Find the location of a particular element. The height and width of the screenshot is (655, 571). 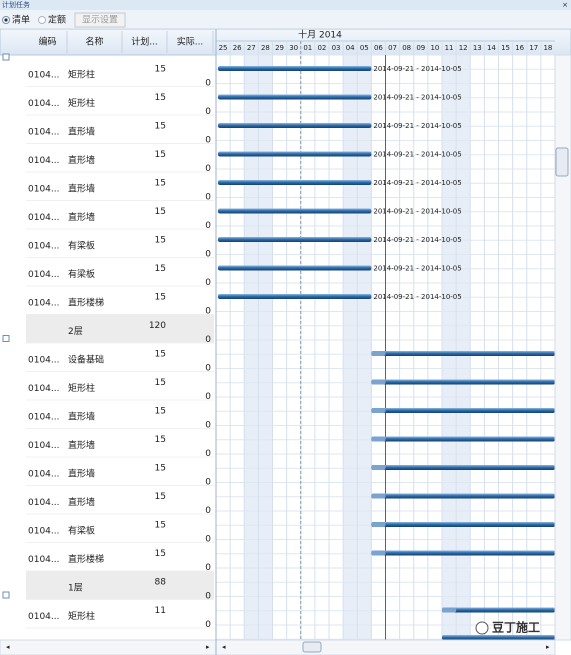

scroll-left: ◂ is located at coordinates (8, 647).